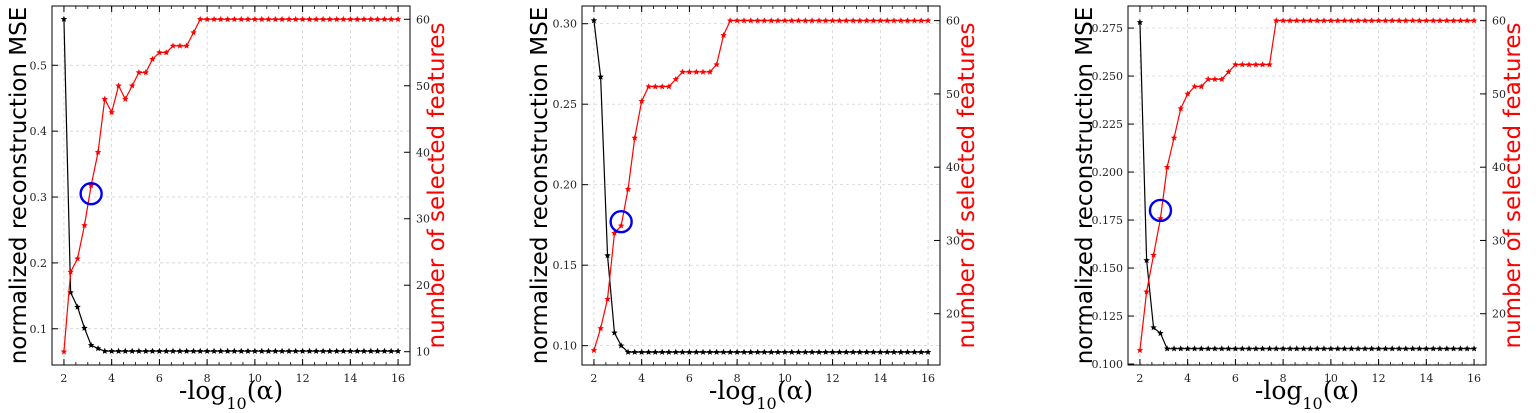 The image size is (1538, 413). What do you see at coordinates (1108, 76) in the screenshot?
I see `y-left-tick-label: 0.250` at bounding box center [1108, 76].